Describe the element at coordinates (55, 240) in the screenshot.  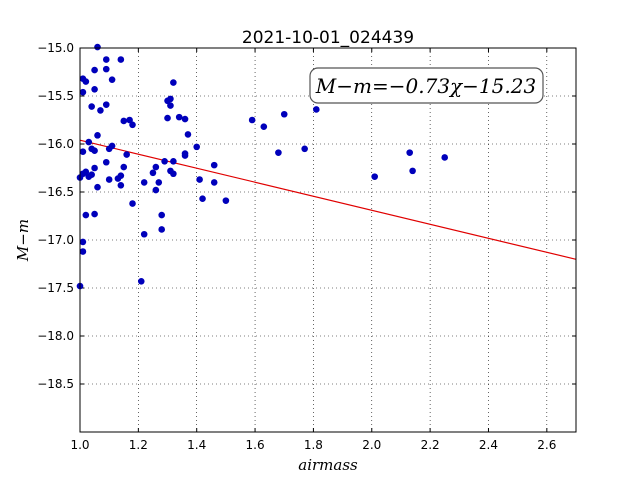
I see `y-tick-label: −17.0` at that location.